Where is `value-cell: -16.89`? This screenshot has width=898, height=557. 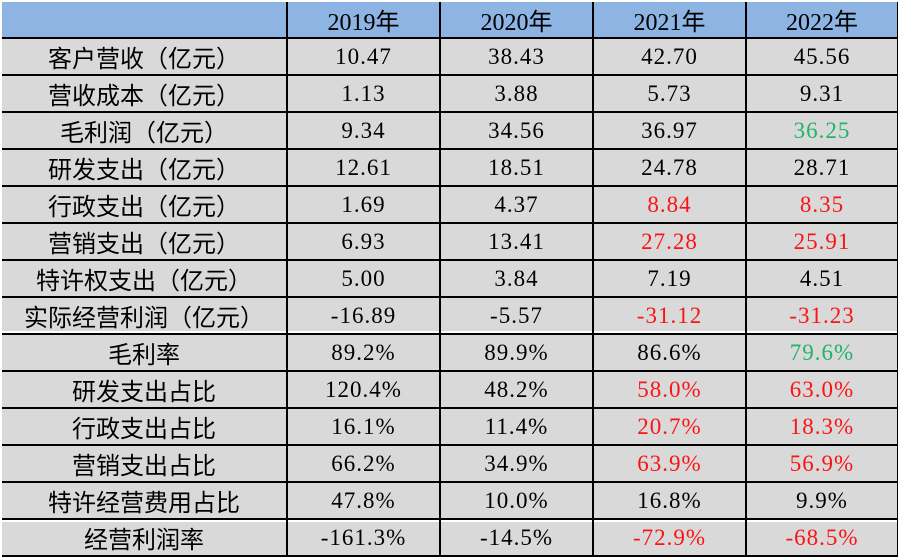 value-cell: -16.89 is located at coordinates (364, 316).